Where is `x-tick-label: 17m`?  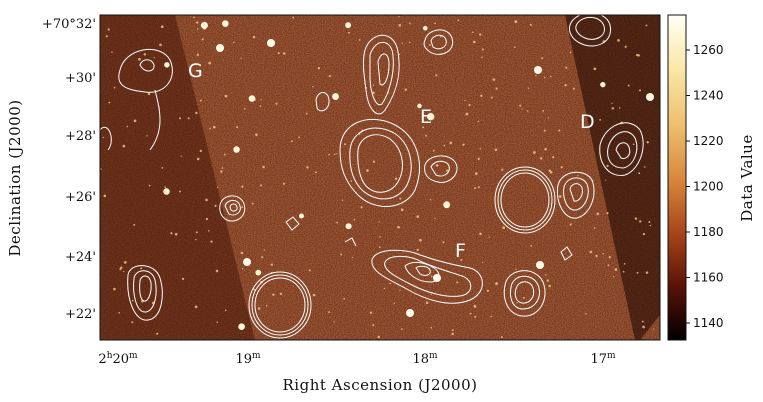
x-tick-label: 17m is located at coordinates (603, 359).